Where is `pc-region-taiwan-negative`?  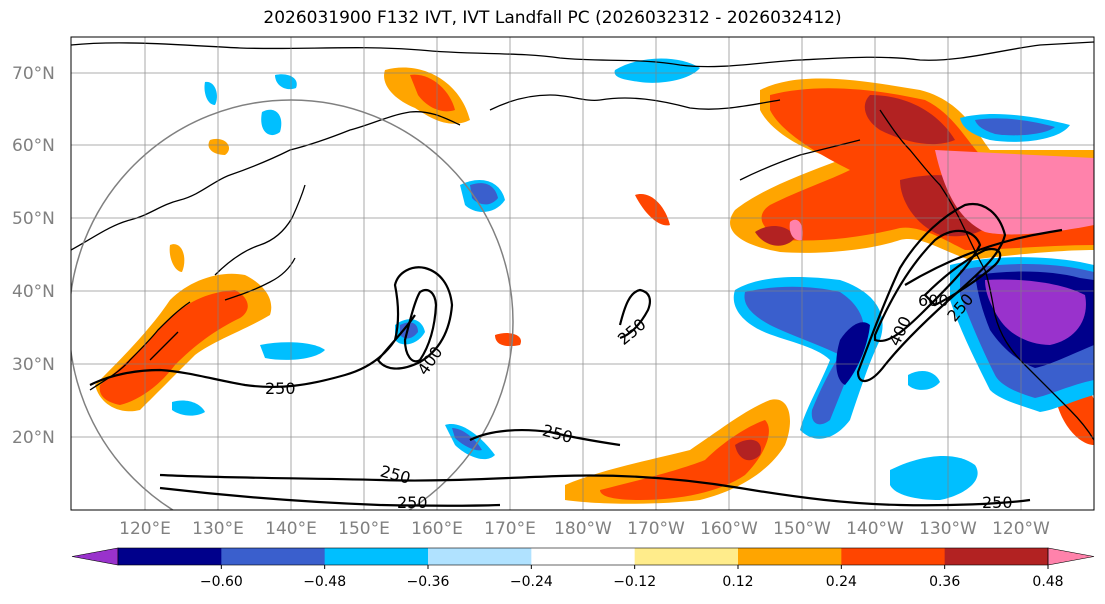
pc-region-taiwan-negative is located at coordinates (188, 408).